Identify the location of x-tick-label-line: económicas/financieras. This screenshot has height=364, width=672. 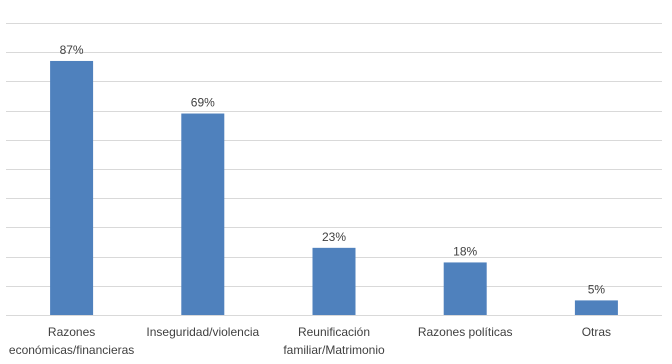
(71, 350).